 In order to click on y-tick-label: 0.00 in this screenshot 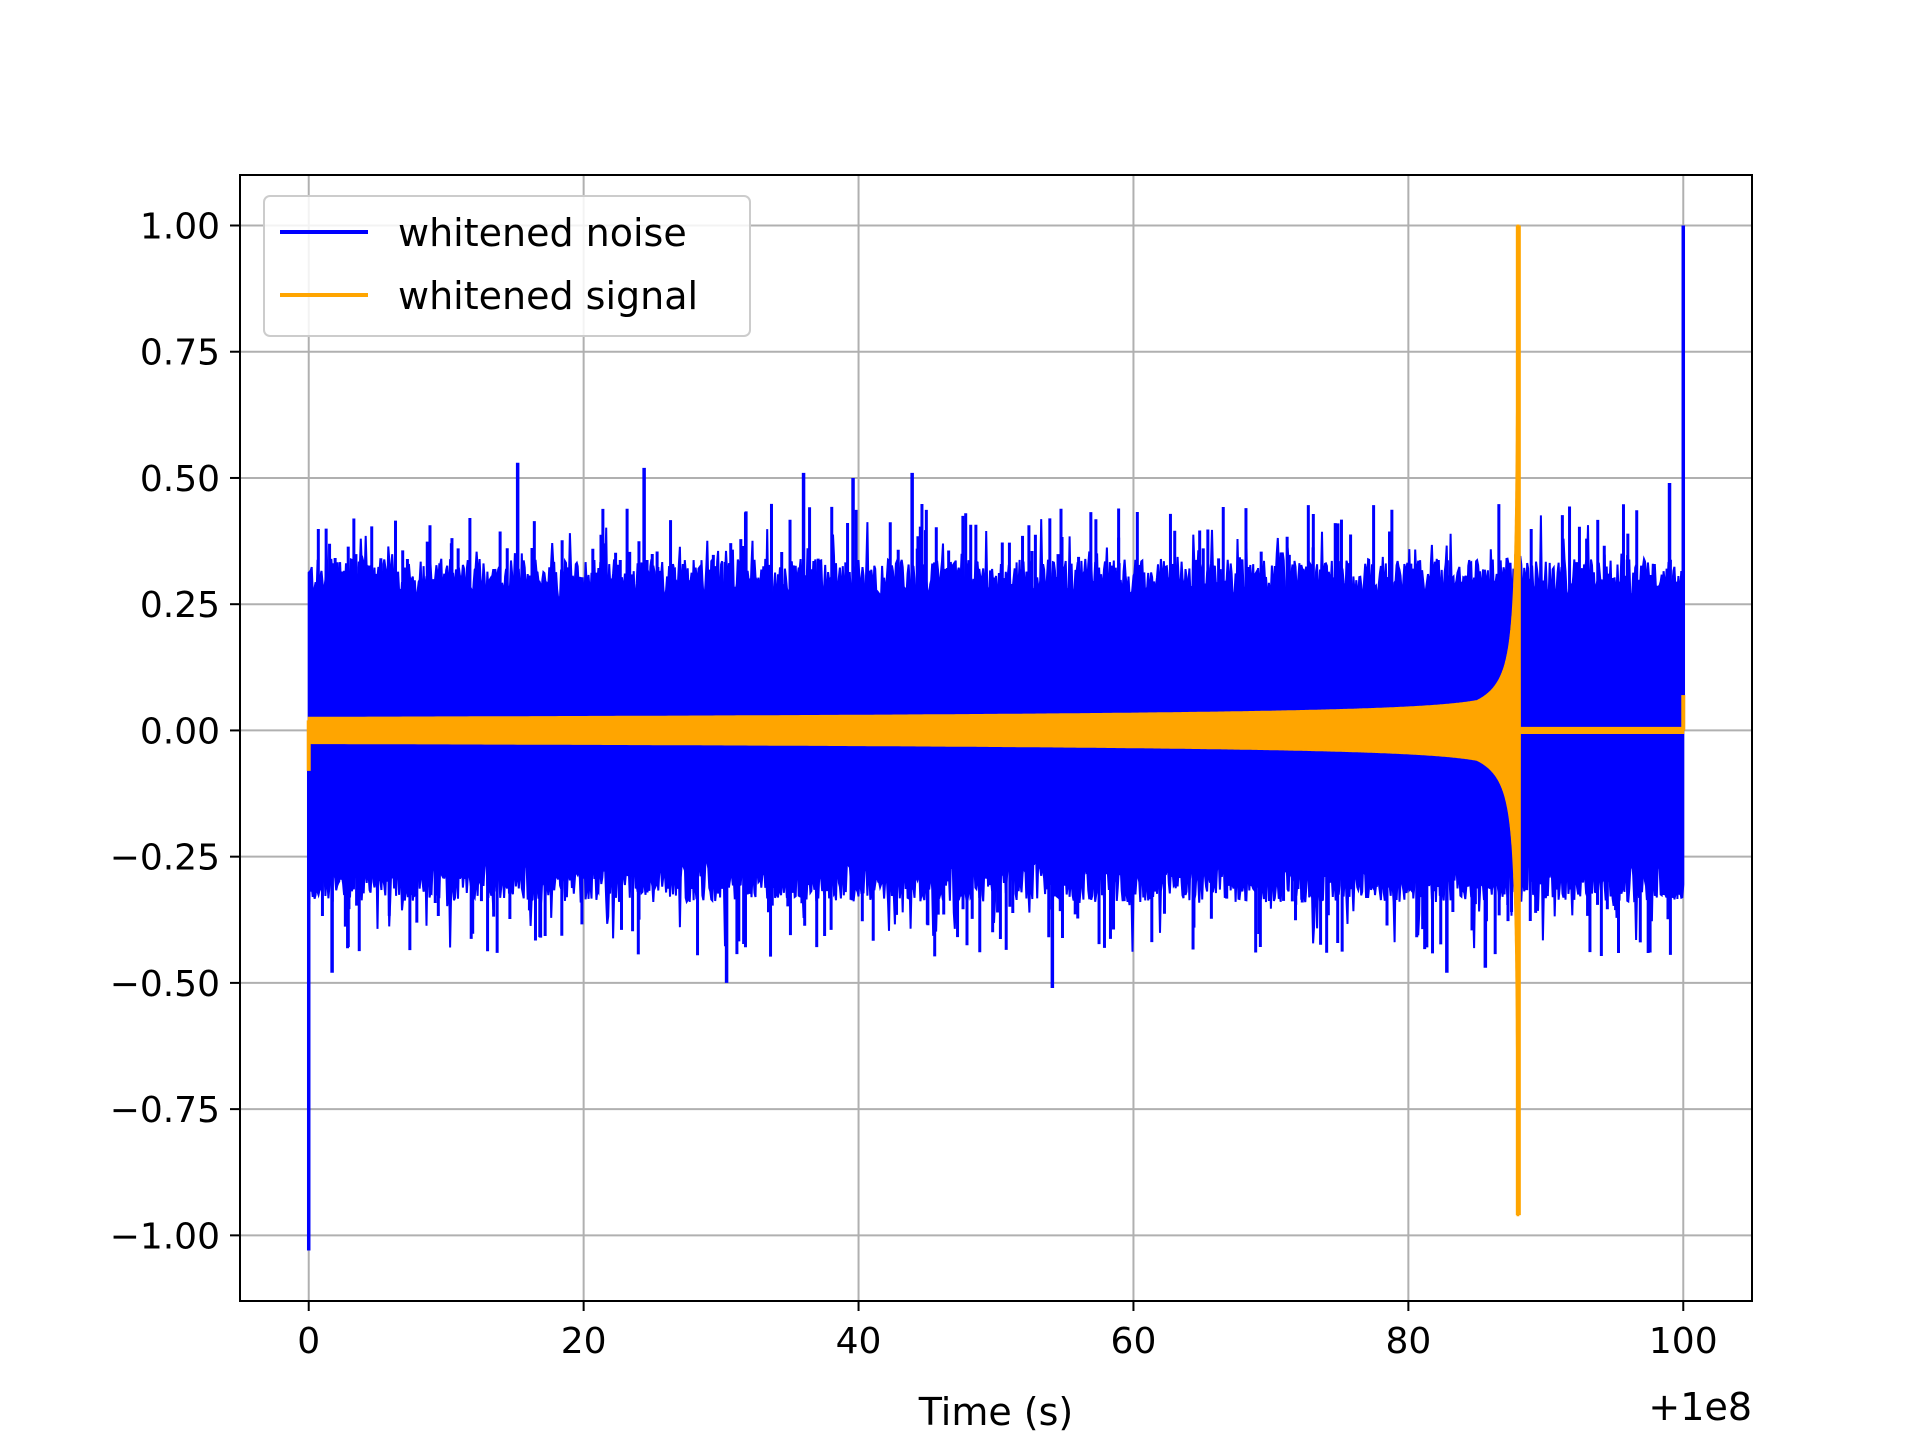, I will do `click(180, 731)`.